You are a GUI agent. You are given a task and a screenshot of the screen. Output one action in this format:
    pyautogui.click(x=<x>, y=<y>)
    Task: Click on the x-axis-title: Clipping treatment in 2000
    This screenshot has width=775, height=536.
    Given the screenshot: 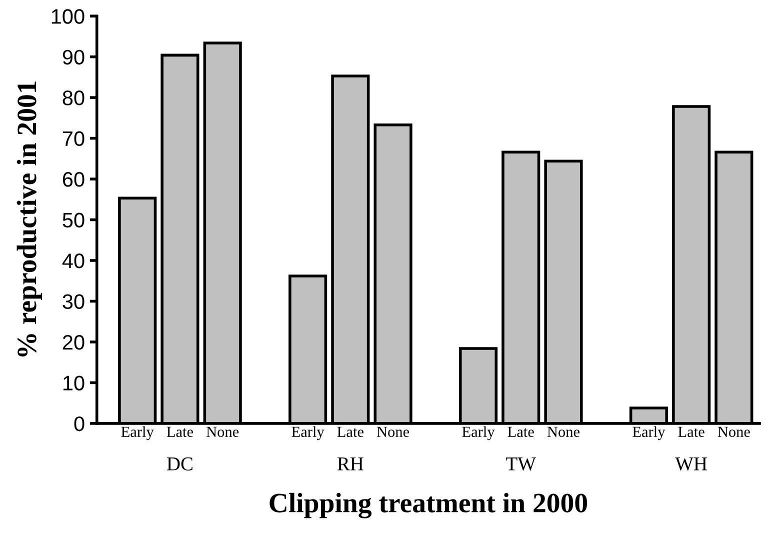 What is the action you would take?
    pyautogui.click(x=428, y=505)
    